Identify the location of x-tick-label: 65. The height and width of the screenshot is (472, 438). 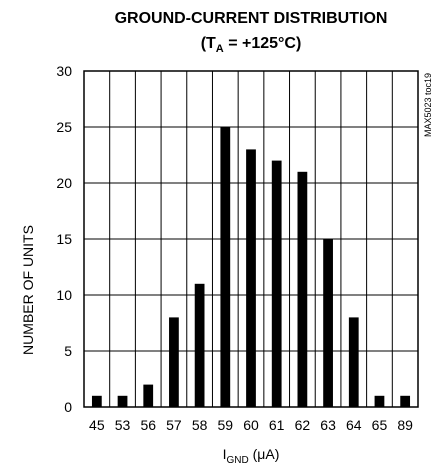
(380, 425).